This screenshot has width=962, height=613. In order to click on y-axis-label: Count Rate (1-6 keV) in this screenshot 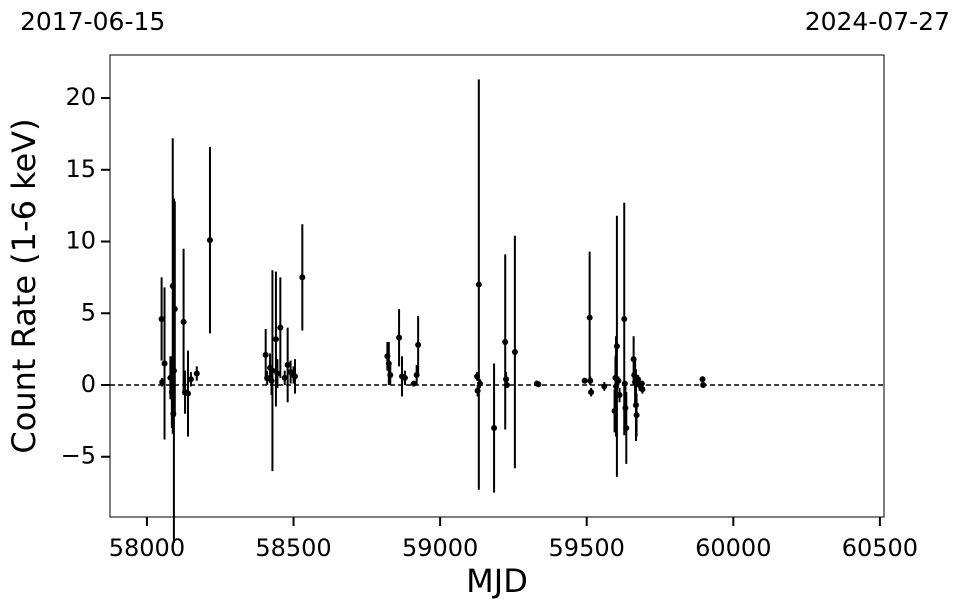, I will do `click(24, 285)`.